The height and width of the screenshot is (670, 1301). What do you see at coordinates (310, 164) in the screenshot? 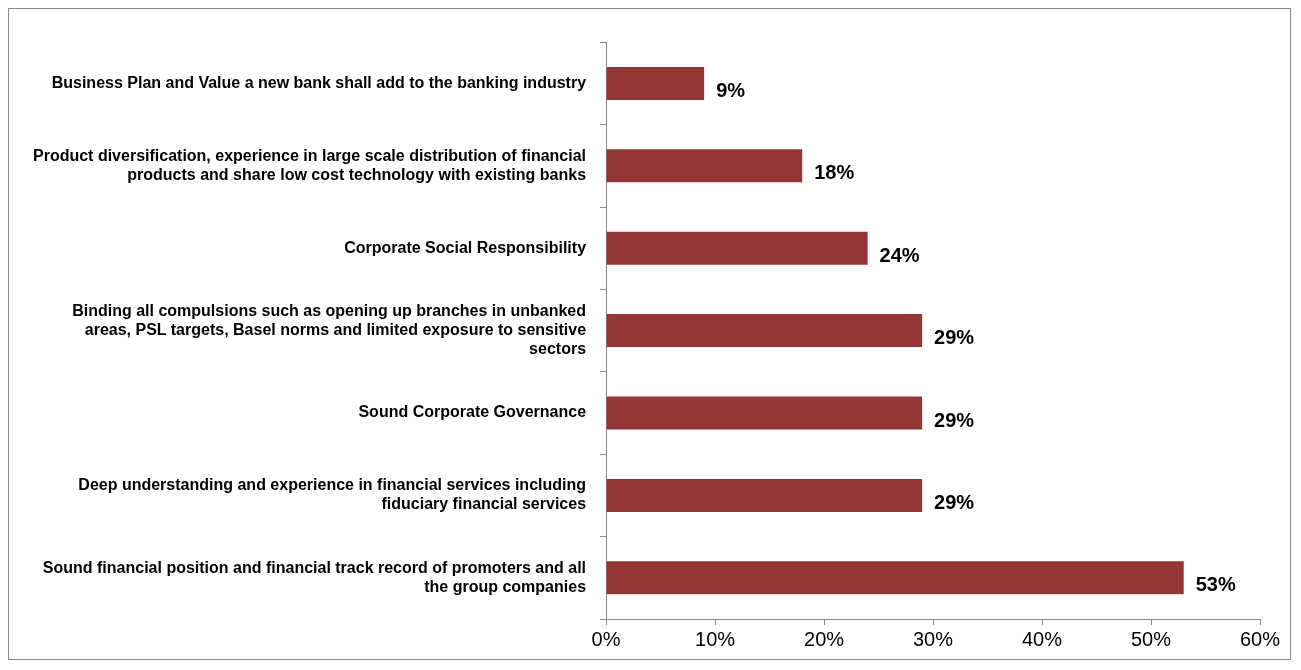
I see `y-tick-label: Product diversification, experience in large scale distribution of financial products and share low cost technology with existing banks` at bounding box center [310, 164].